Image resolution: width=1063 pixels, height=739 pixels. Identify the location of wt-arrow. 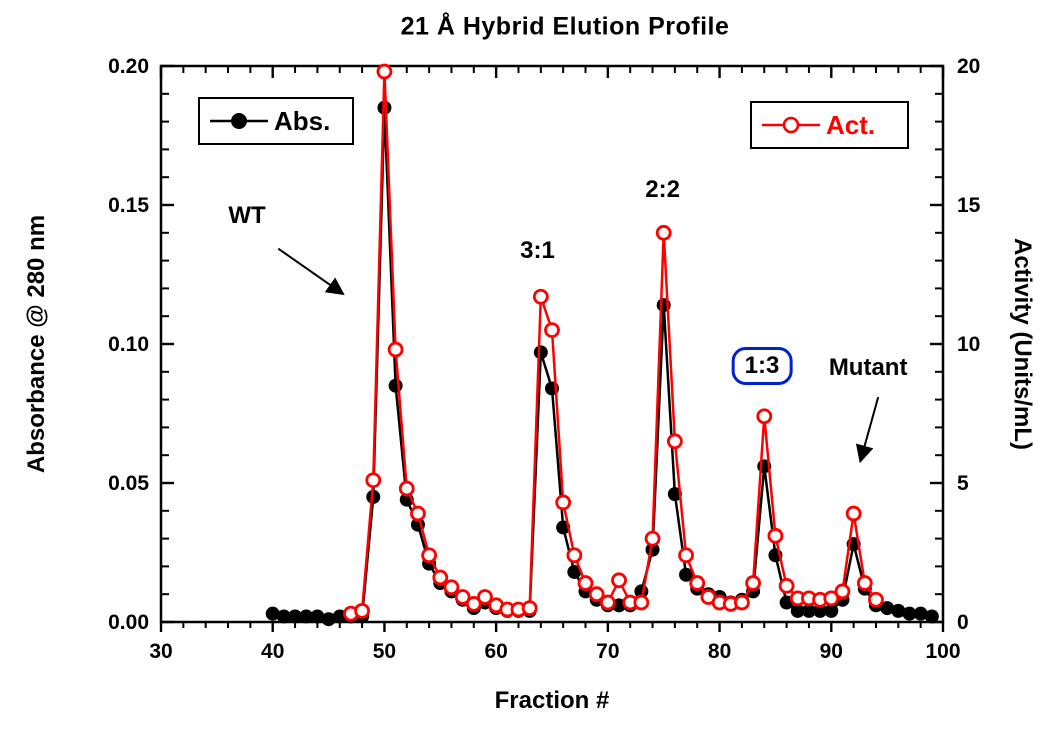
(311, 271).